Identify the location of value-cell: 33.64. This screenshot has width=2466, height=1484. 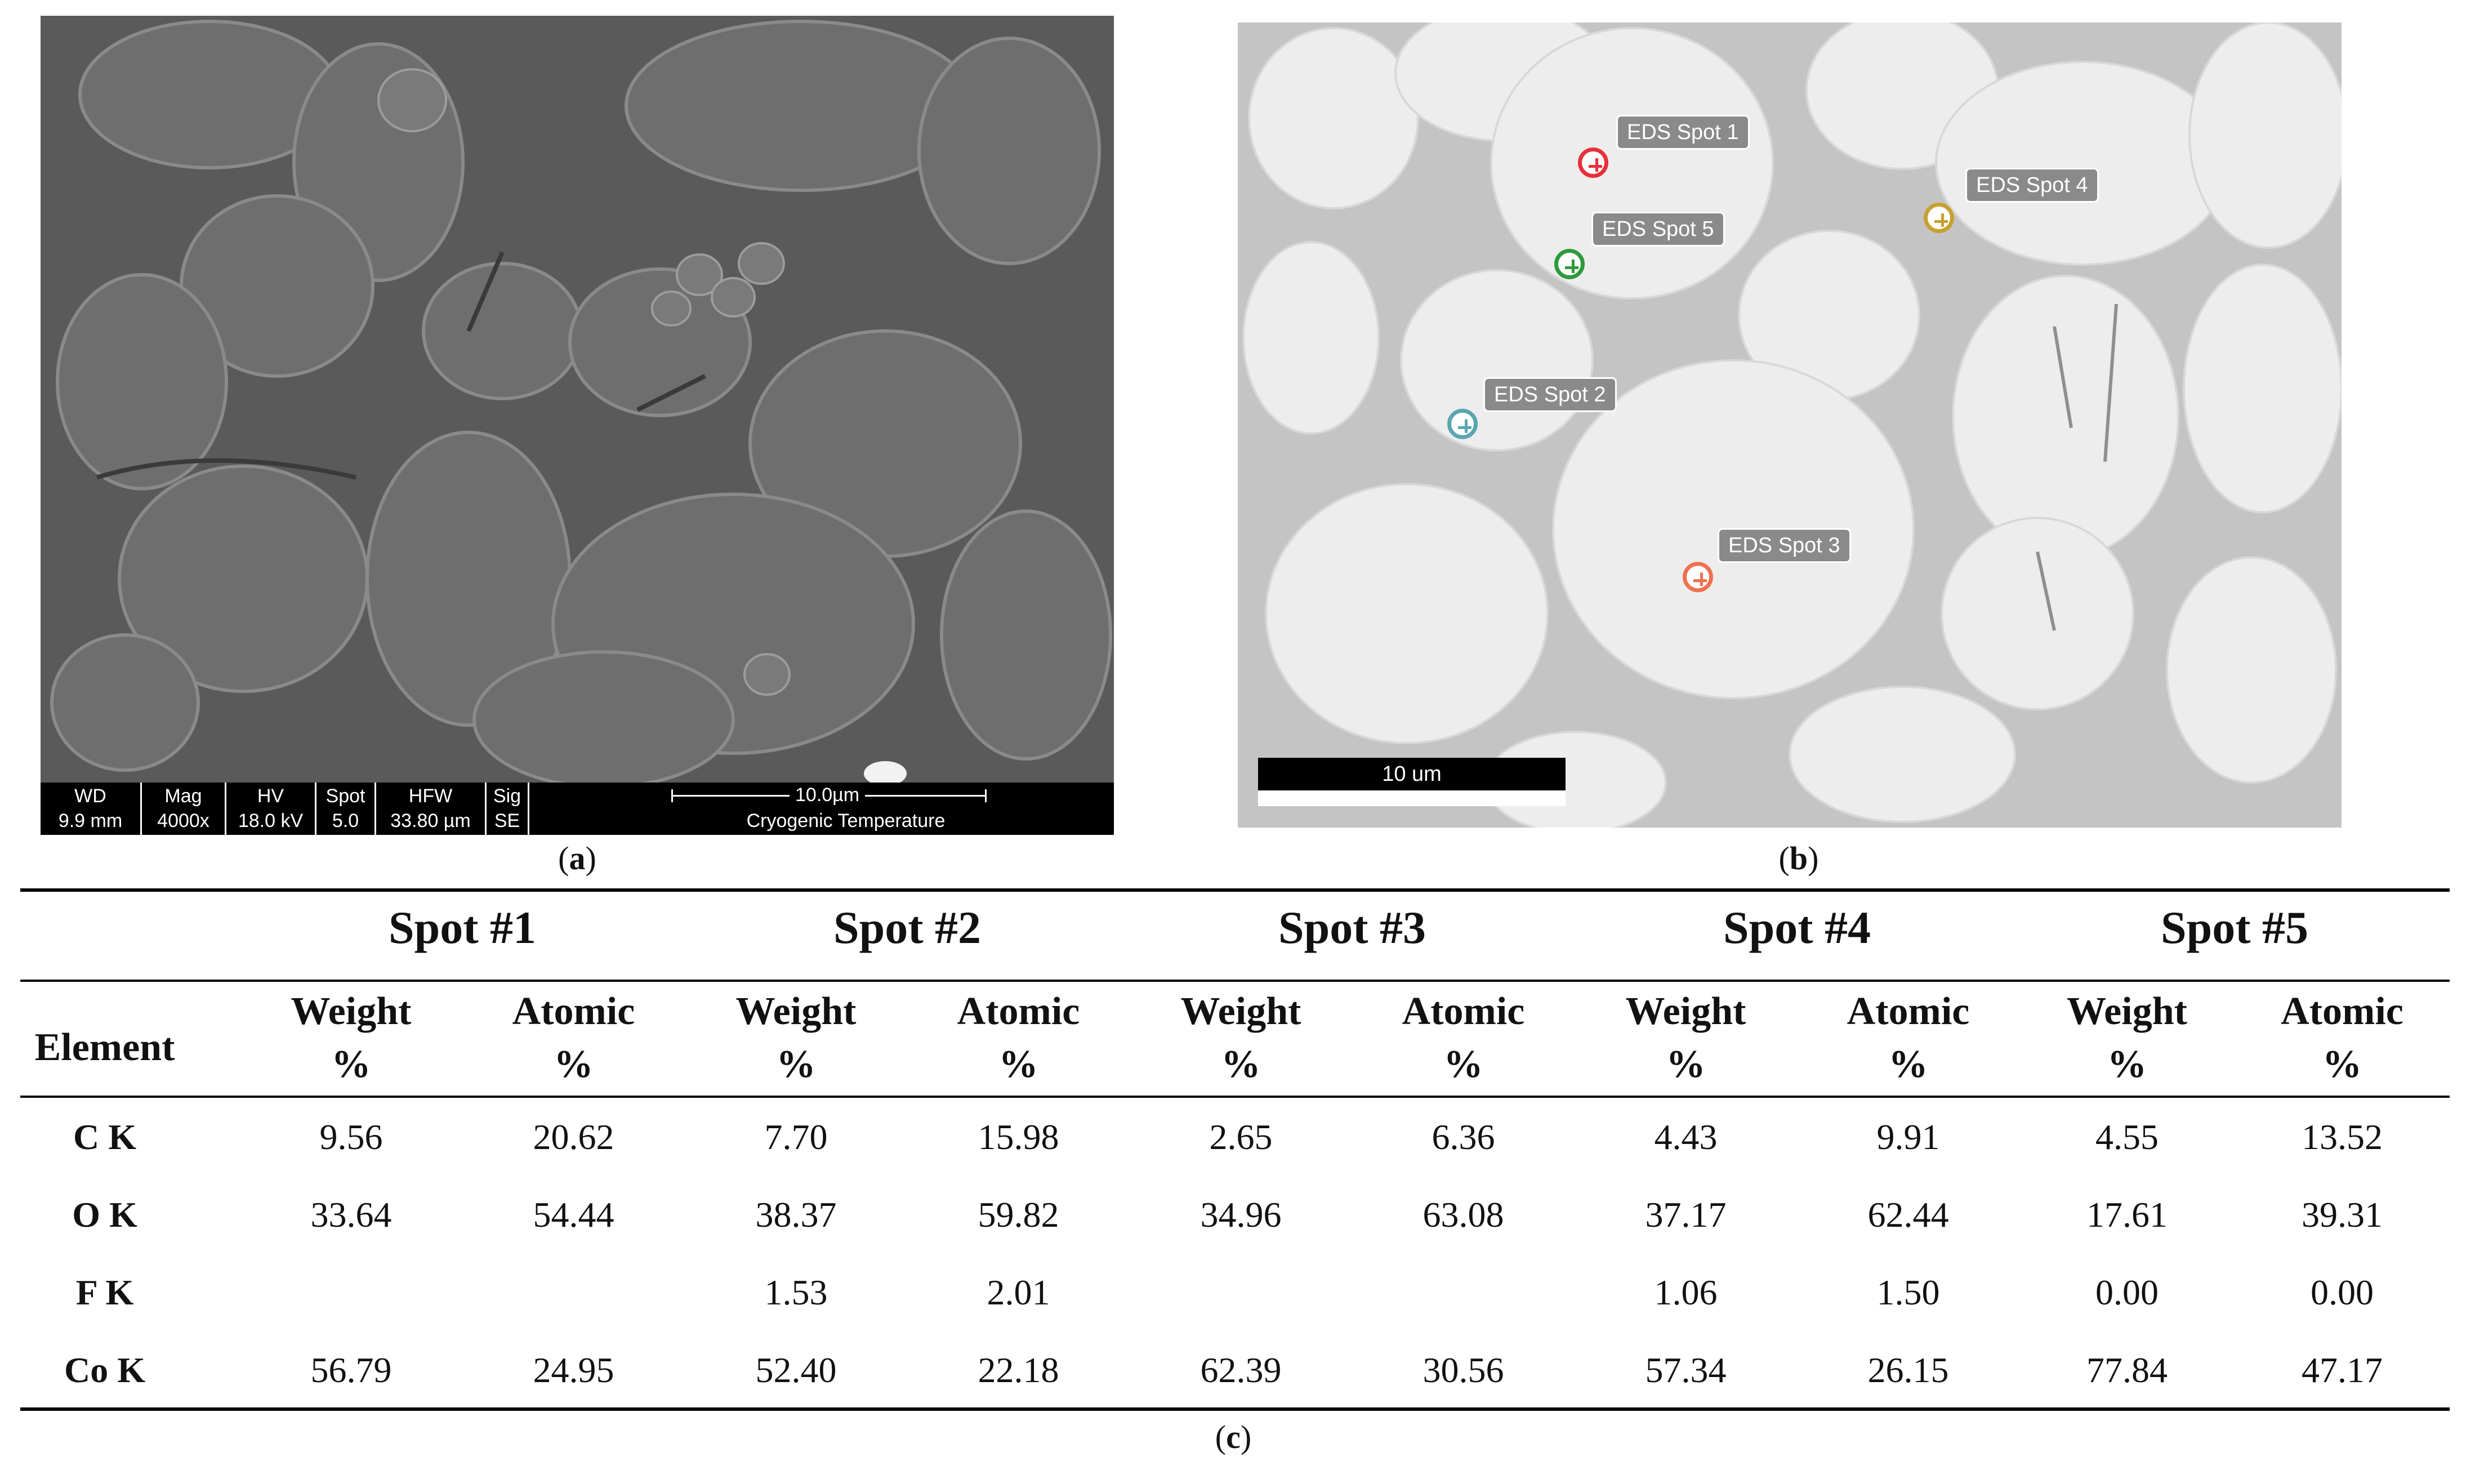
(351, 1215).